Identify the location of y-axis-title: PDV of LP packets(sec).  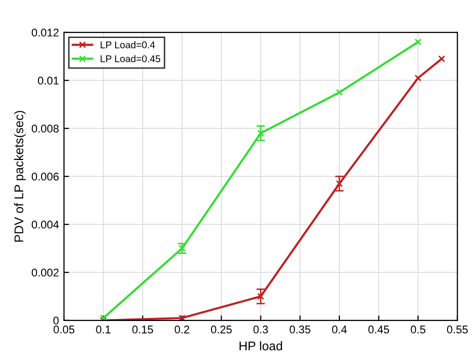
(20, 176).